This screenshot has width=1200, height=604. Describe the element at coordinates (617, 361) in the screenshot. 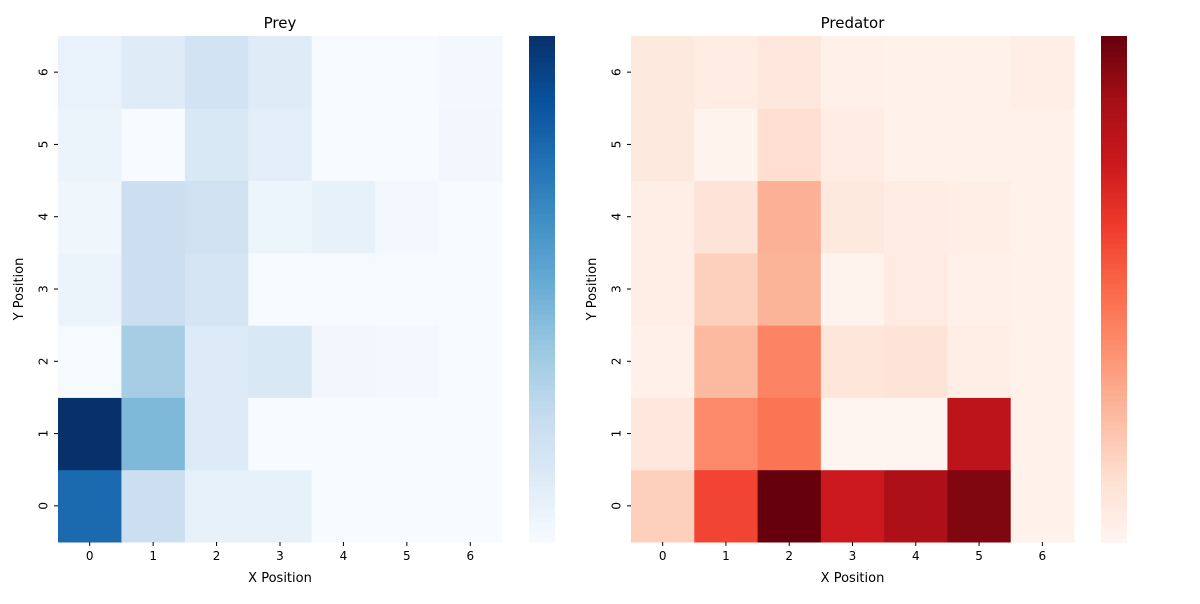

I see `y-tick-label: 2` at that location.